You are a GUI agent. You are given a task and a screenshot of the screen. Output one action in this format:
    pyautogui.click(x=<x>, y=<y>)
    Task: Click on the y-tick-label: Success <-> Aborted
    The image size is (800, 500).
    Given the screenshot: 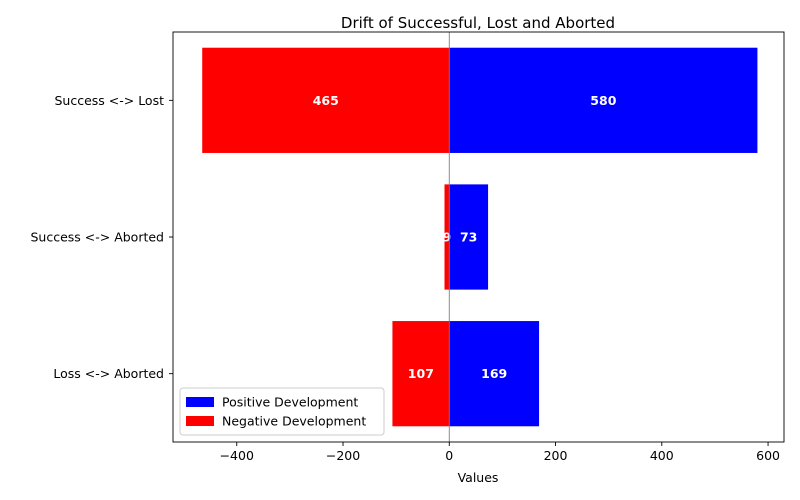 What is the action you would take?
    pyautogui.click(x=97, y=237)
    